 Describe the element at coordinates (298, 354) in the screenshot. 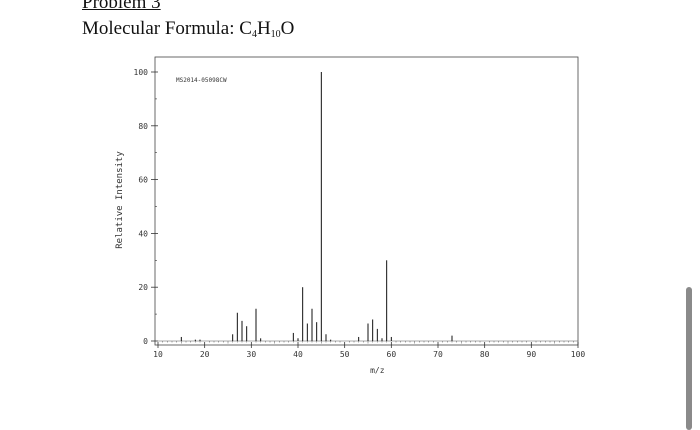

I see `x-tick-label: 40` at that location.